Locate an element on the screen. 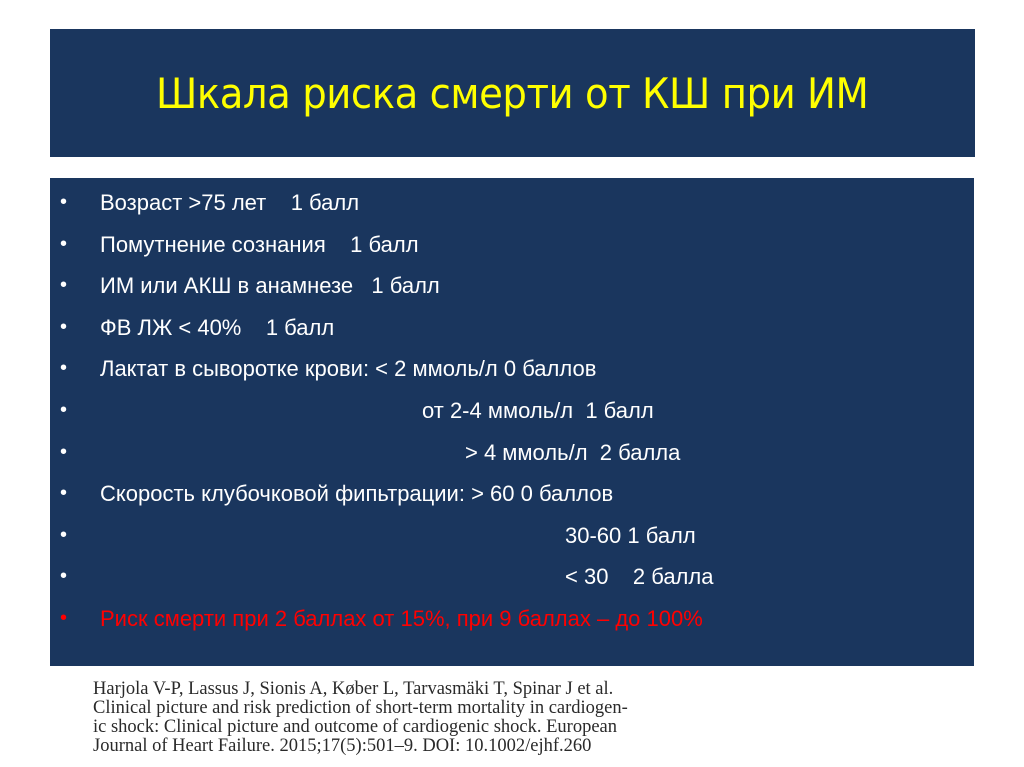  bullet-item: • от 2-4 ммоль/л 1 балл is located at coordinates (512, 411).